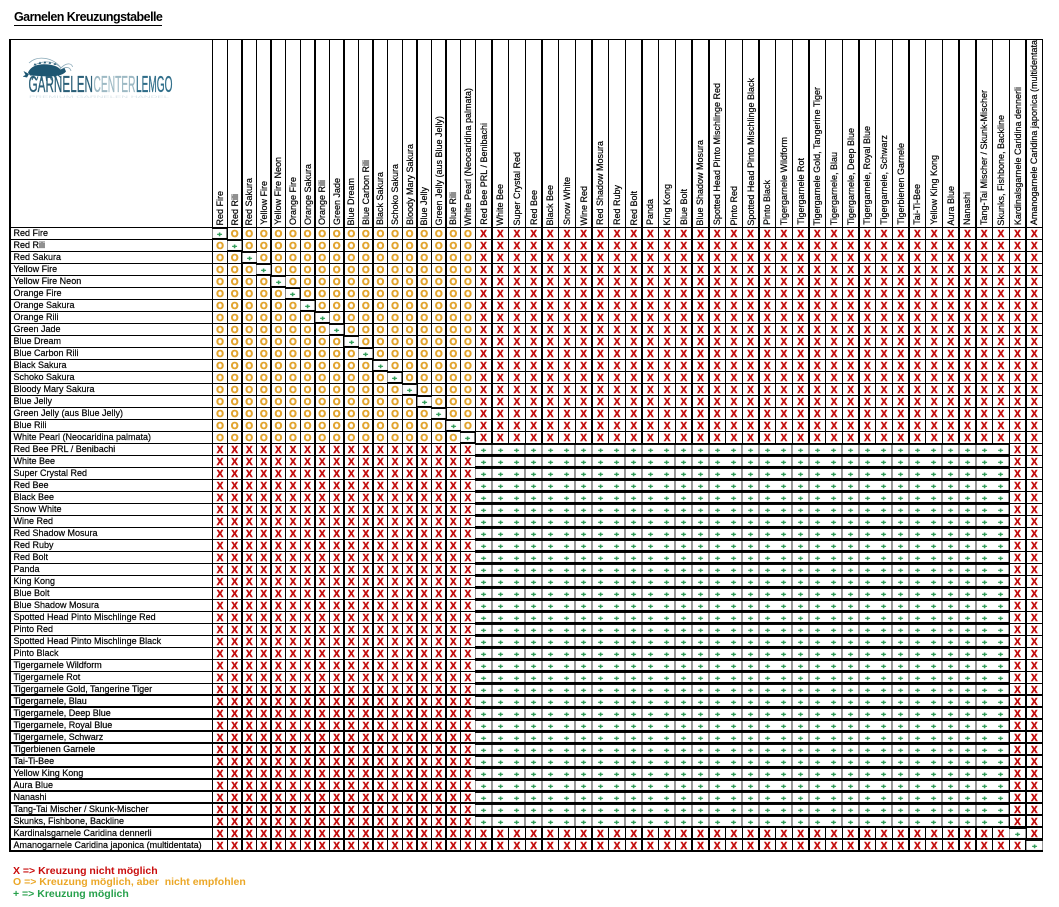  Describe the element at coordinates (60, 84) in the screenshot. I see `svg-text: GARNELEN` at that location.